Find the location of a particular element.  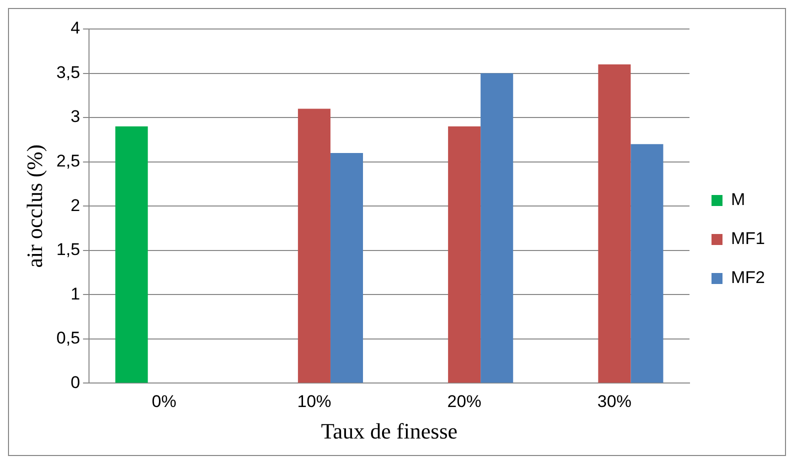

y-tick-label: 0 is located at coordinates (75, 382).